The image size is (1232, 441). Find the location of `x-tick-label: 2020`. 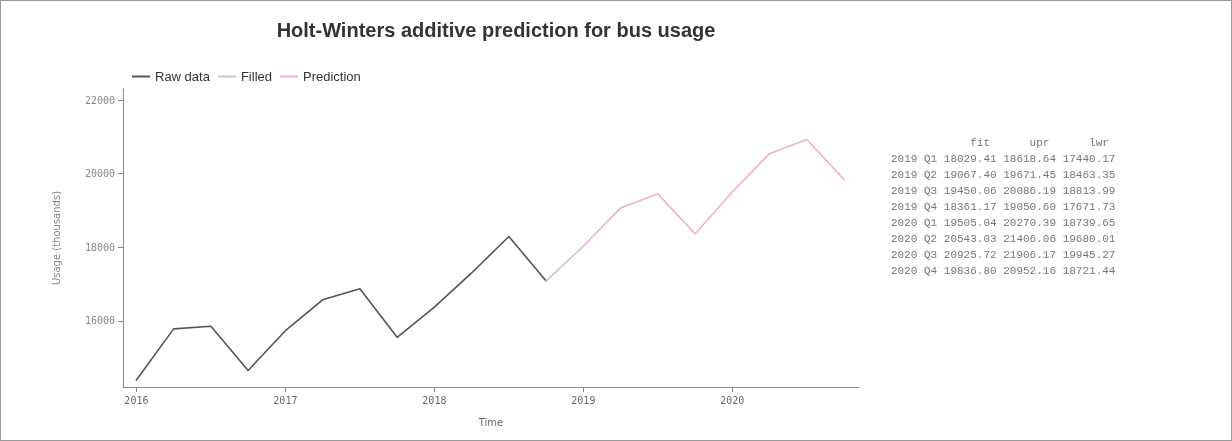

x-tick-label: 2020 is located at coordinates (732, 400).